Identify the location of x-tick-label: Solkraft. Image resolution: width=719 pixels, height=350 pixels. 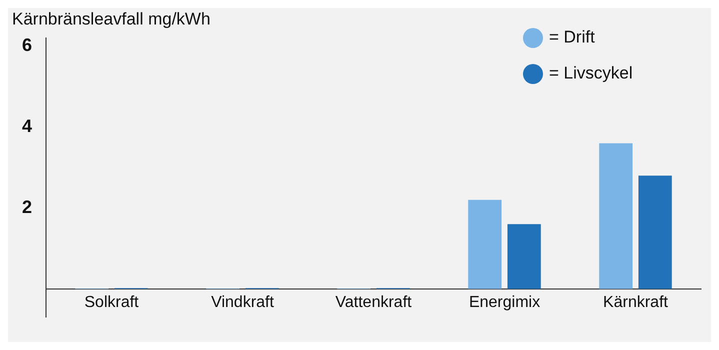
(112, 302).